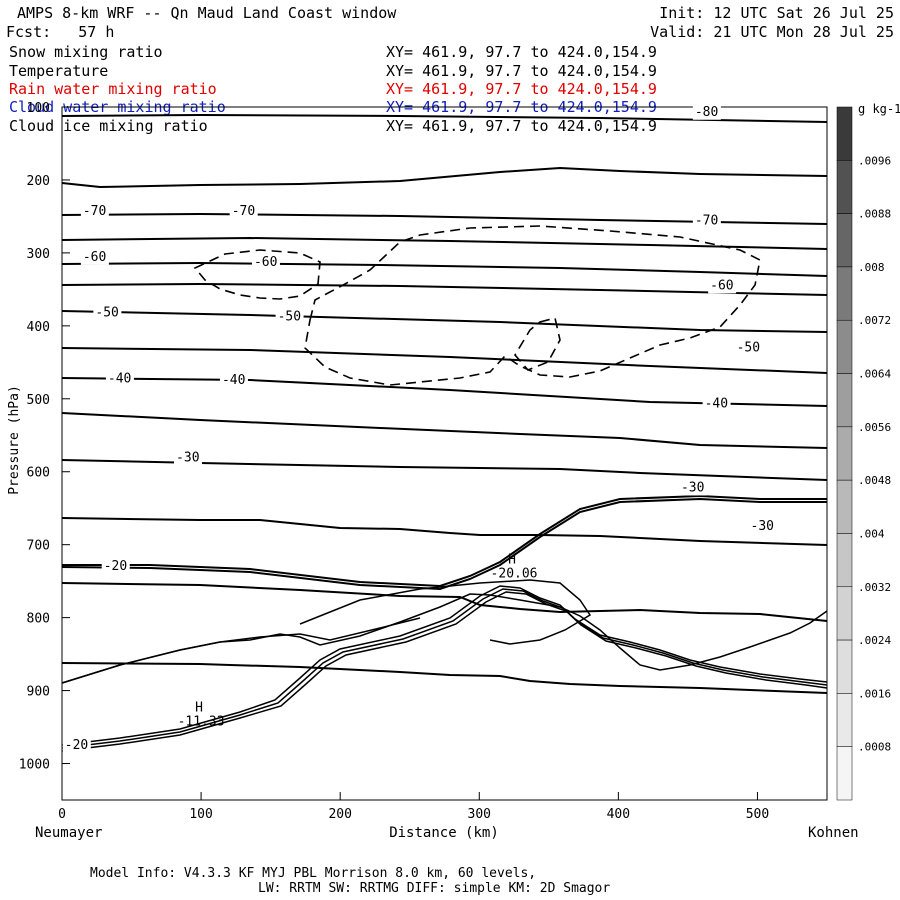  What do you see at coordinates (833, 833) in the screenshot?
I see `x-axis-right-endpoint: Kohnen` at bounding box center [833, 833].